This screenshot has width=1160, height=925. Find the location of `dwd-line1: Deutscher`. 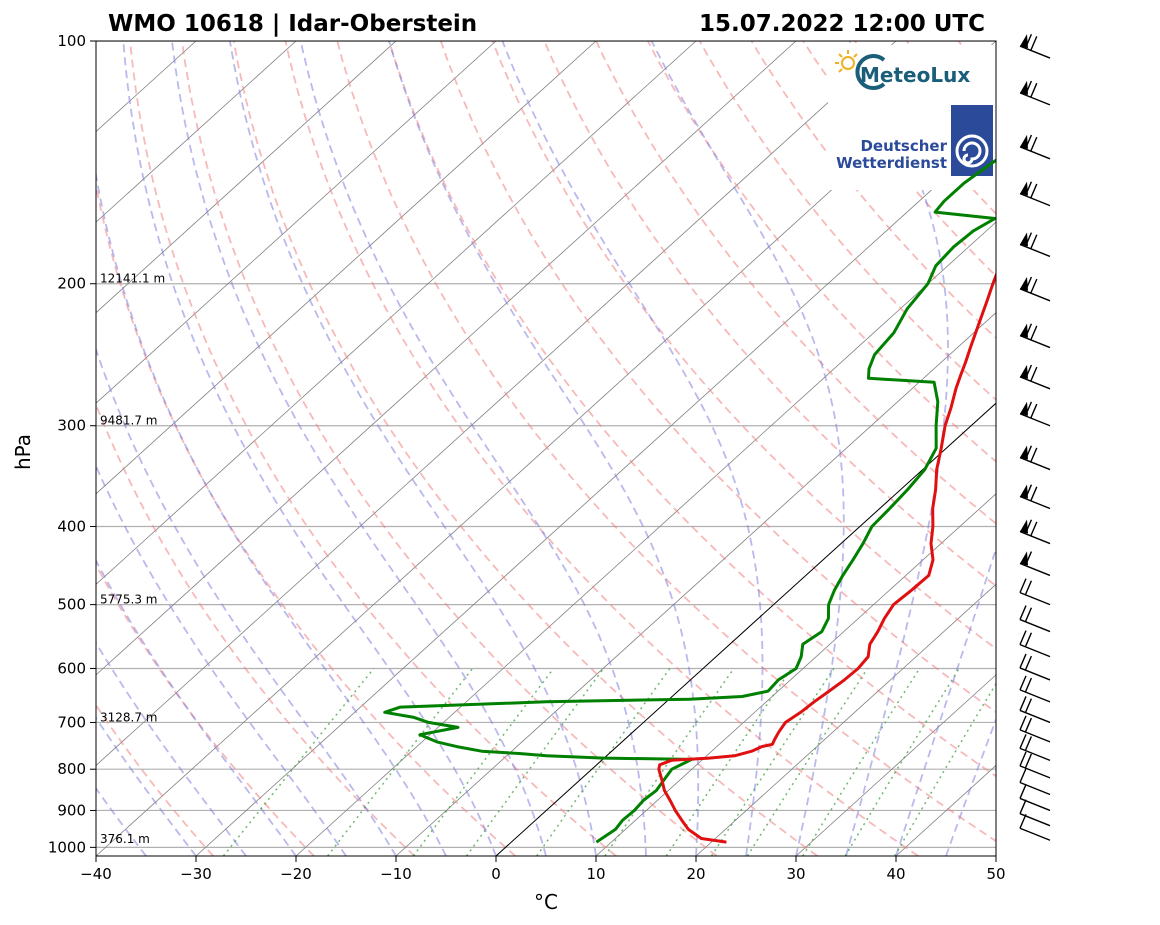

dwd-line1: Deutscher is located at coordinates (903, 146).